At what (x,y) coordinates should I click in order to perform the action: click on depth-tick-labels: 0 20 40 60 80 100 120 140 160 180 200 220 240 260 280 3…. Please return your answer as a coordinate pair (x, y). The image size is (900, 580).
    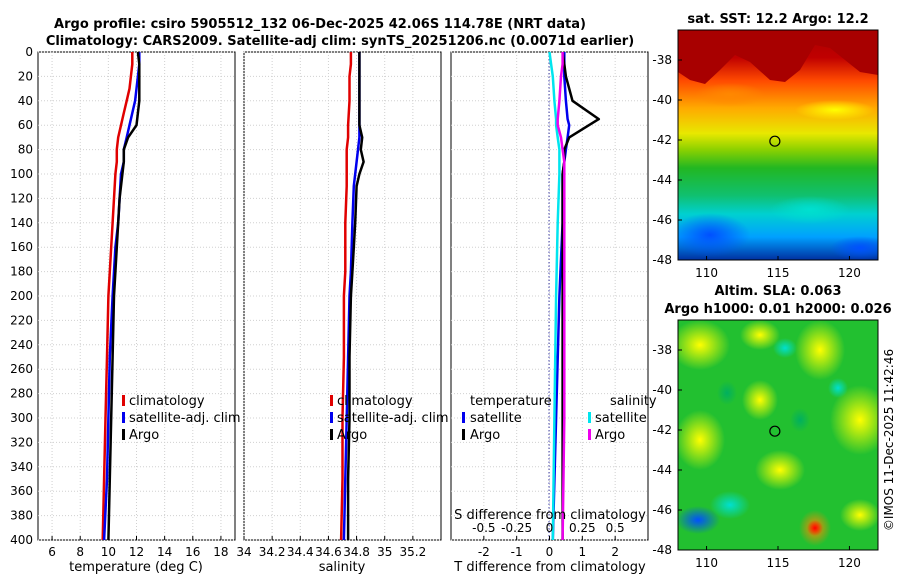
    Looking at the image, I should click on (21, 296).